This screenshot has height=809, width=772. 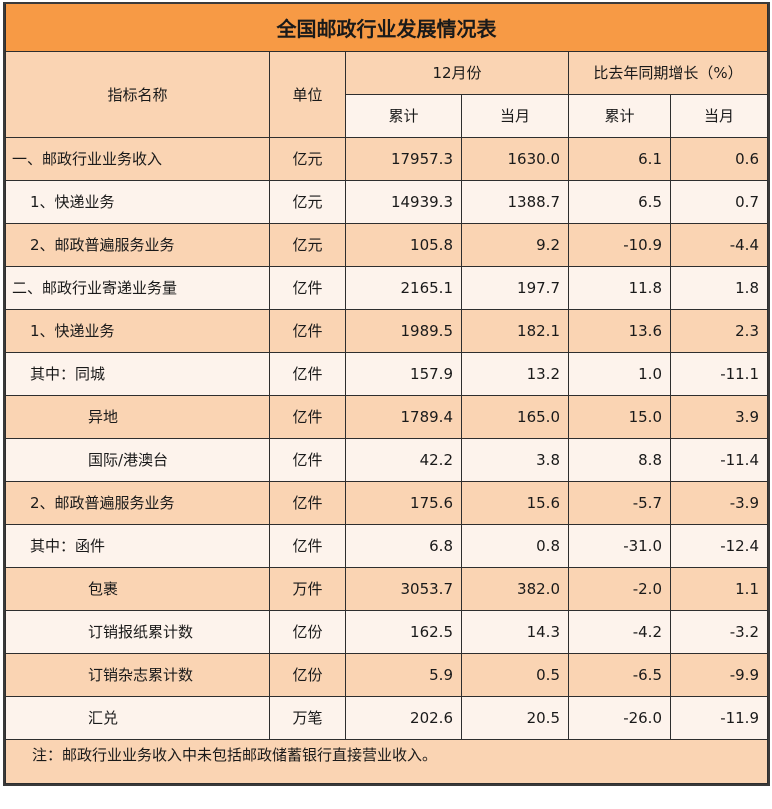 I want to click on row-unit: 万件, so click(x=307, y=588).